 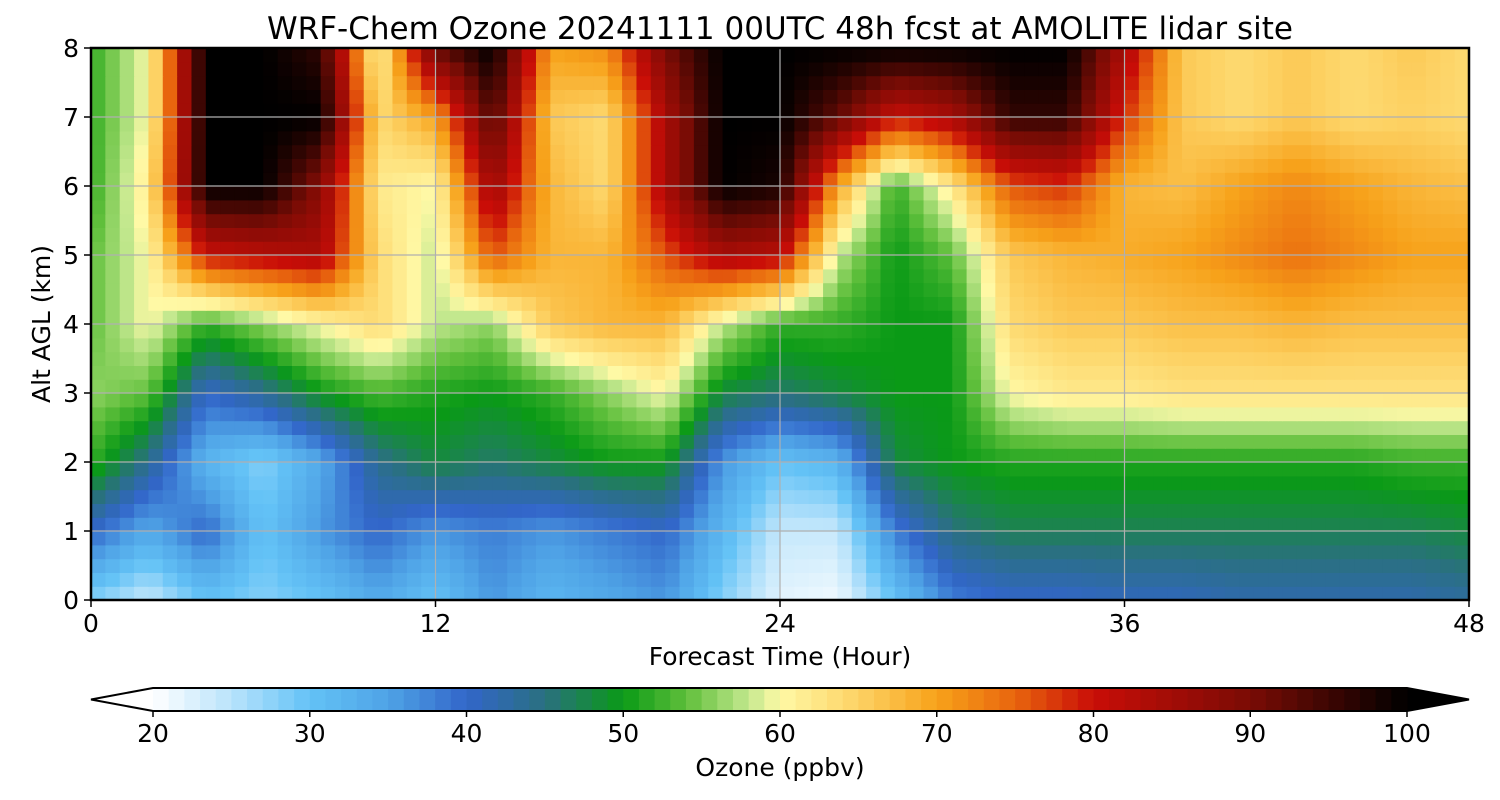 What do you see at coordinates (71, 531) in the screenshot?
I see `y-tick-label: 1` at bounding box center [71, 531].